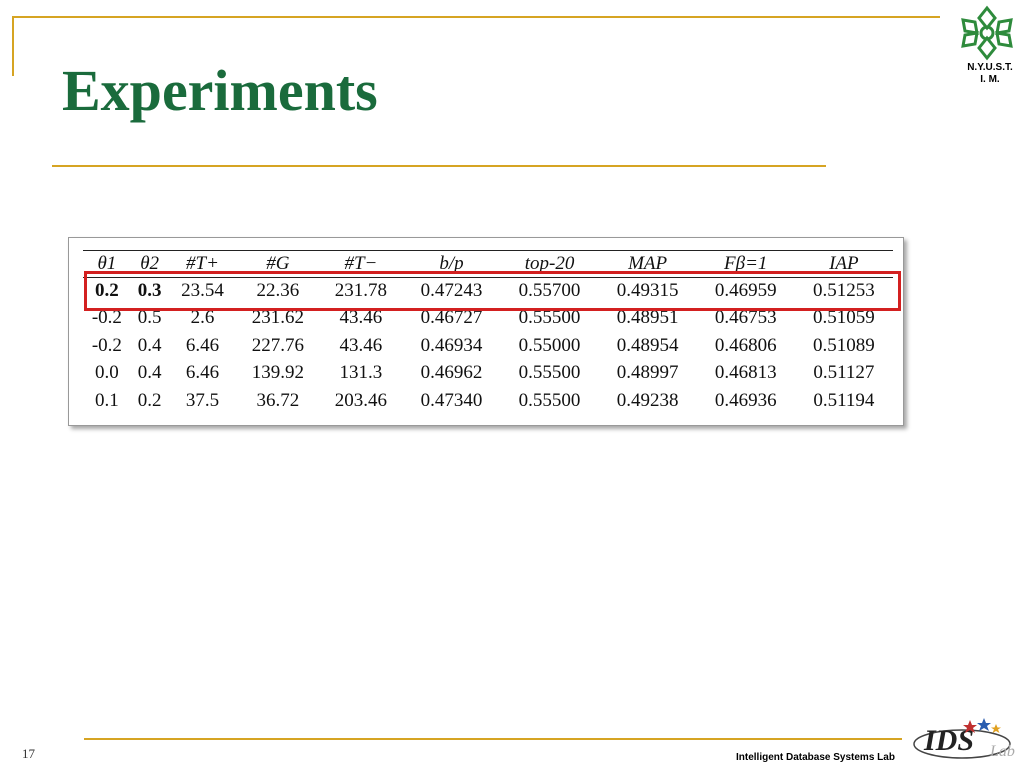 The image size is (1024, 768). What do you see at coordinates (745, 373) in the screenshot?
I see `table-cell: 0.46813` at bounding box center [745, 373].